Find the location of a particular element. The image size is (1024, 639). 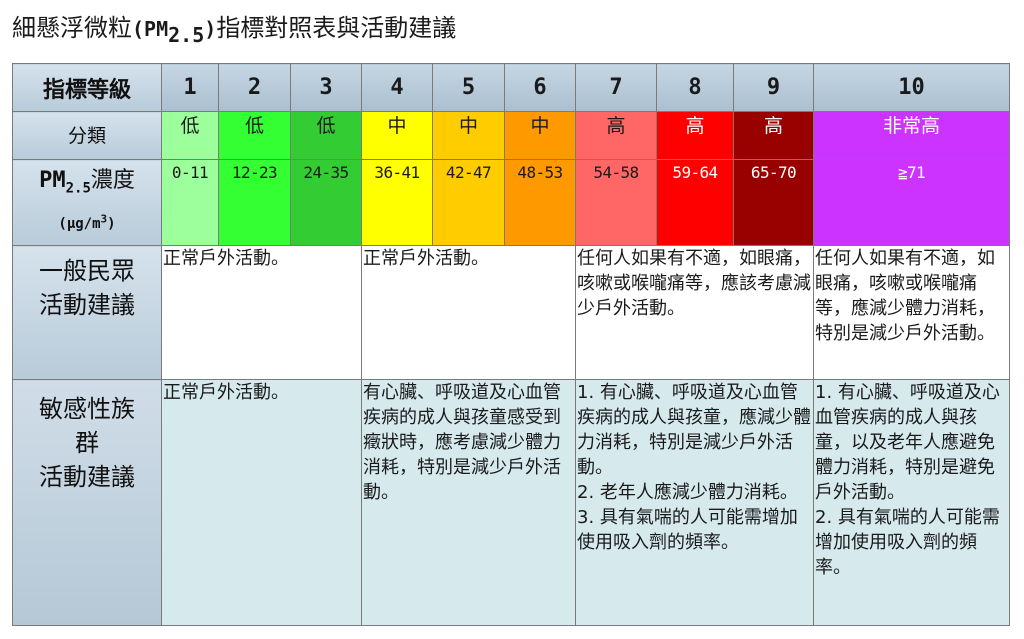

category-row-label: 分類 is located at coordinates (87, 135).